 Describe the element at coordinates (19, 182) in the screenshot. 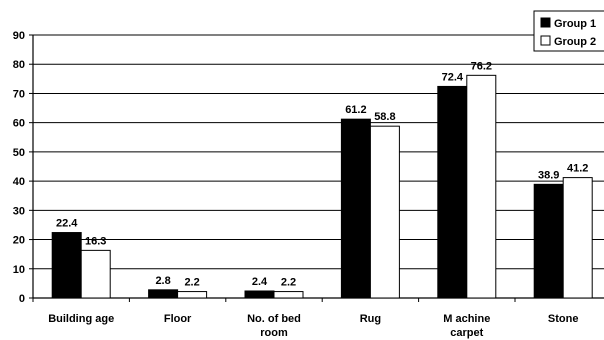

I see `y-tick-label-40: 40` at that location.